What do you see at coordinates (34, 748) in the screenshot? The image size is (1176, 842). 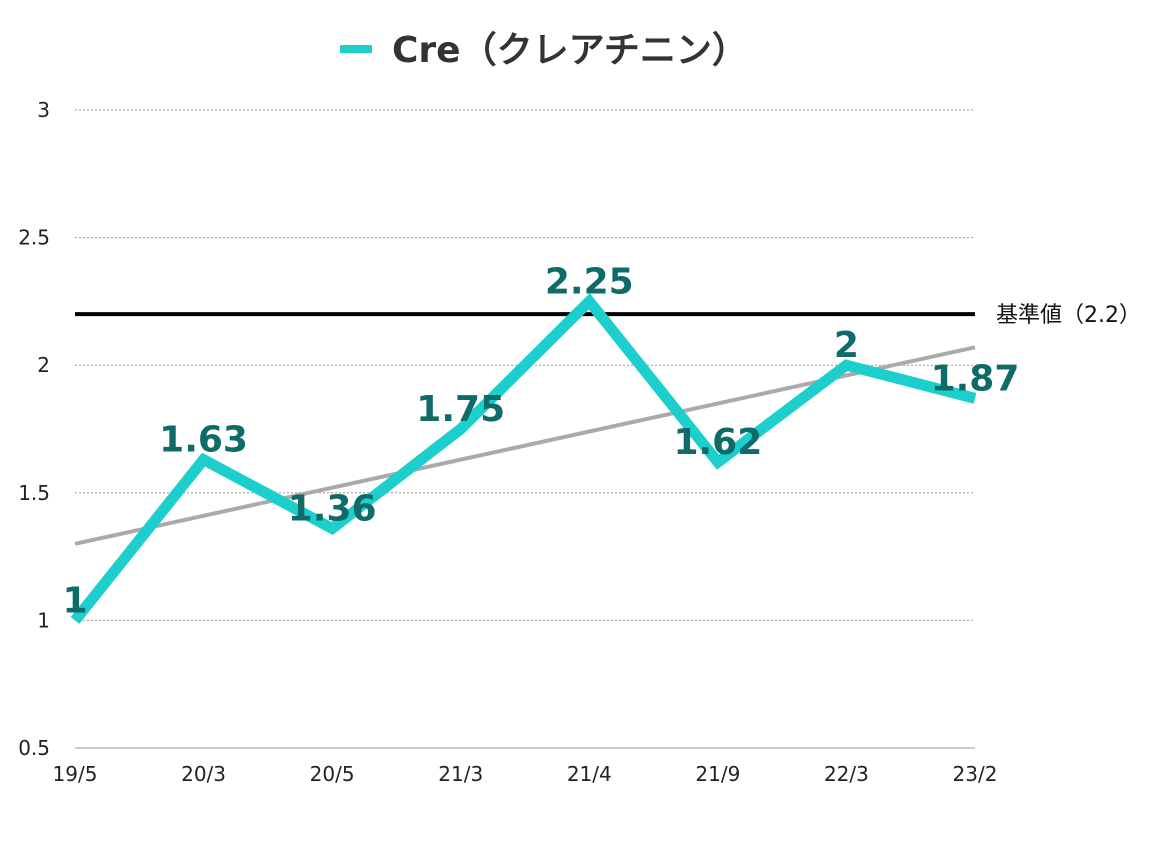 I see `y-tick-label: 0.5` at bounding box center [34, 748].